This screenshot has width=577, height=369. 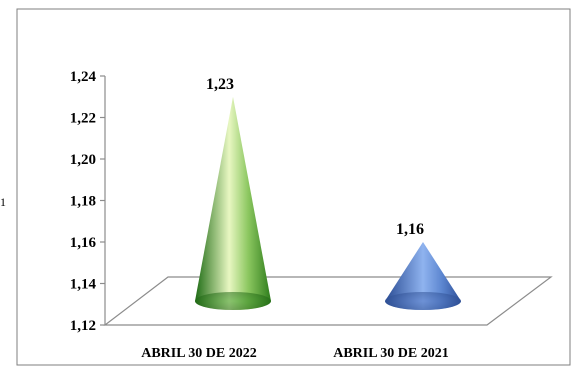 What do you see at coordinates (199, 353) in the screenshot?
I see `category-label-1: ABRIL 30 DE 2022` at bounding box center [199, 353].